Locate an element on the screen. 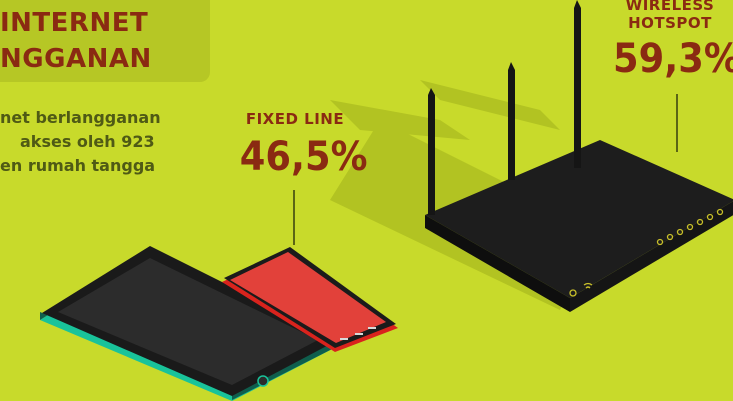 Image resolution: width=733 pixels, height=401 pixels. wireless-label-line-1: WIRELESS is located at coordinates (670, 7).